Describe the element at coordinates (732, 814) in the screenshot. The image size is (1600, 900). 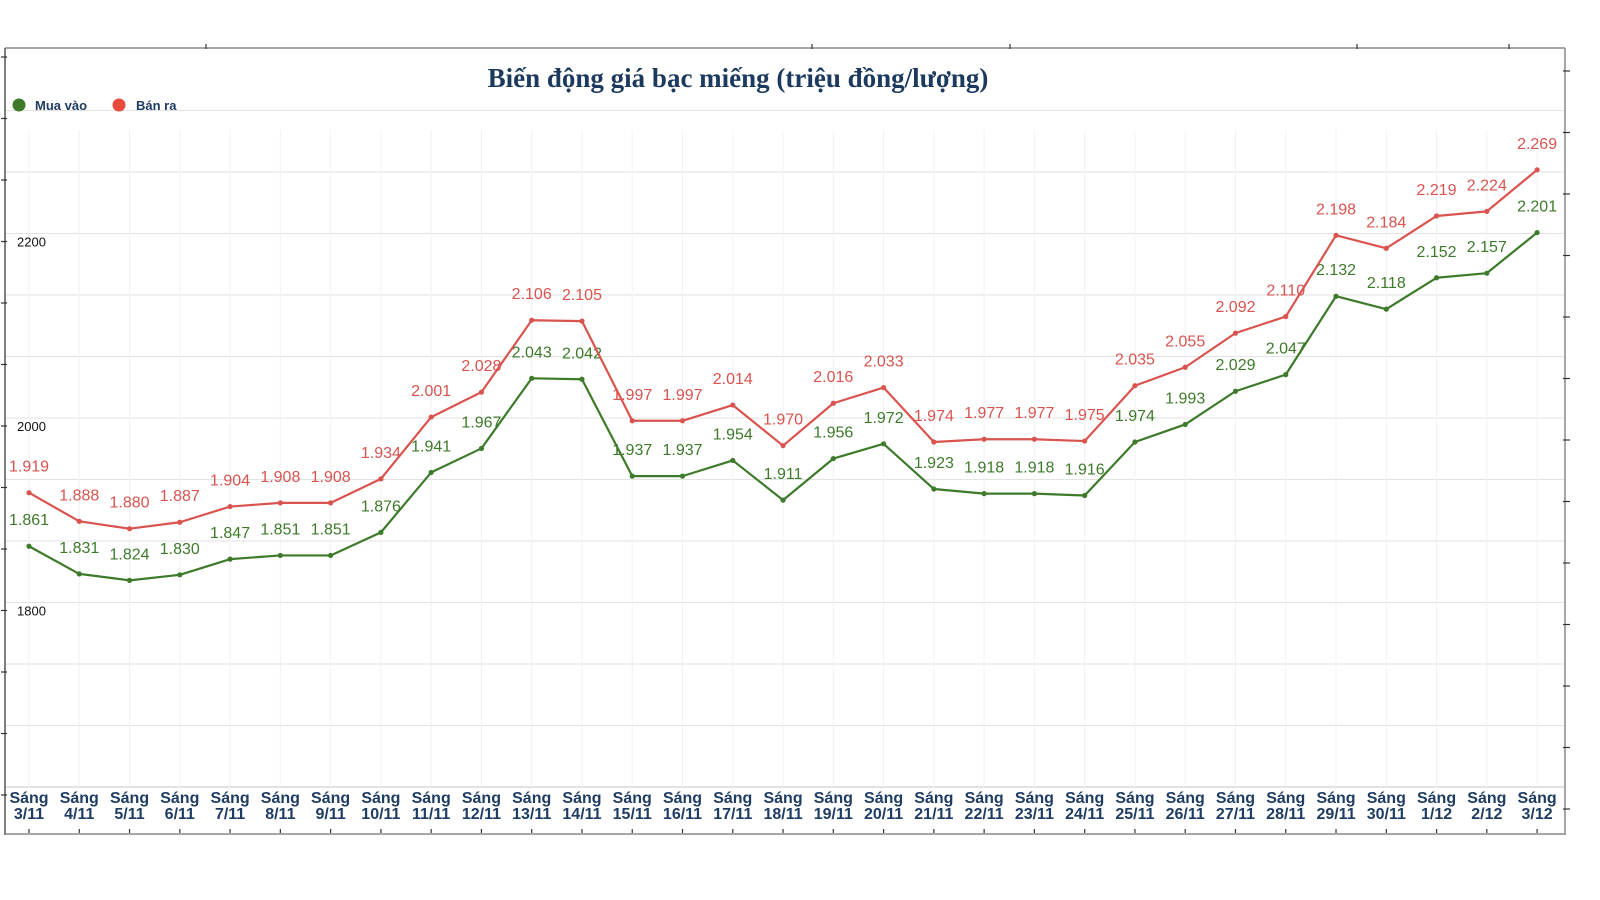
I see `x-tick-label-line2: 17/11` at that location.